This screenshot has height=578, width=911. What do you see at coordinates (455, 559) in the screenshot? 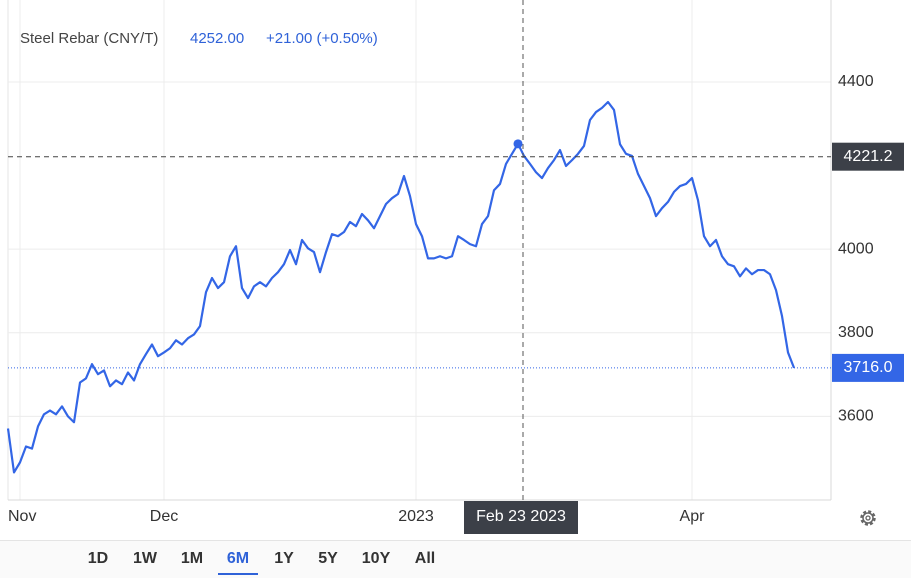
I see `range-bar: 1D 1W 1M 6M 1Y 5Y 10Y All` at bounding box center [455, 559].